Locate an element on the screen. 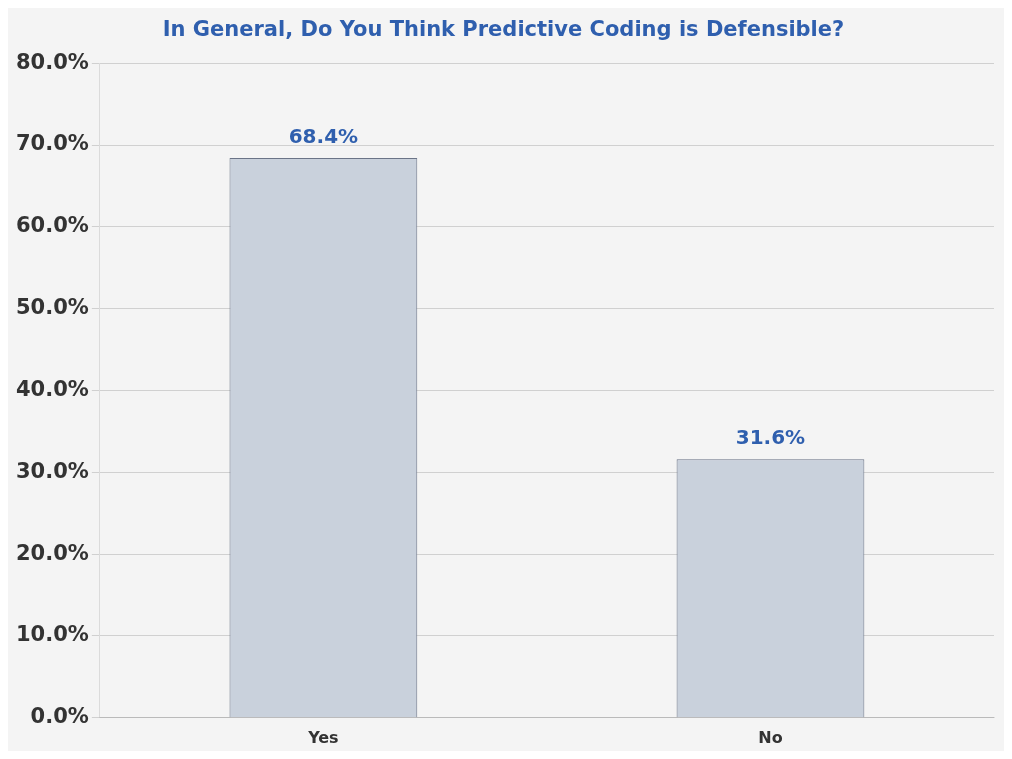 The image size is (1012, 759). y-tick-label: 50.0% is located at coordinates (52, 307).